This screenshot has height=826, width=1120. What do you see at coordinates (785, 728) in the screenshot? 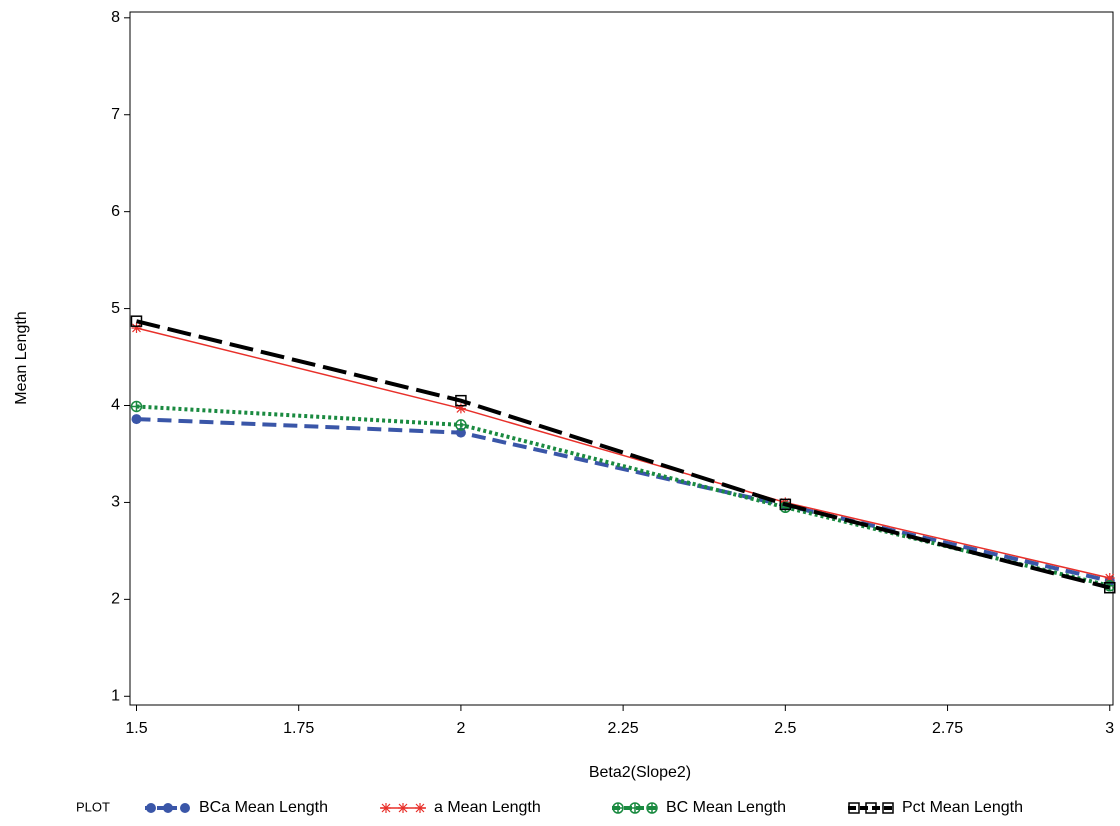
I see `x-tick-label: 2.5` at bounding box center [785, 728].